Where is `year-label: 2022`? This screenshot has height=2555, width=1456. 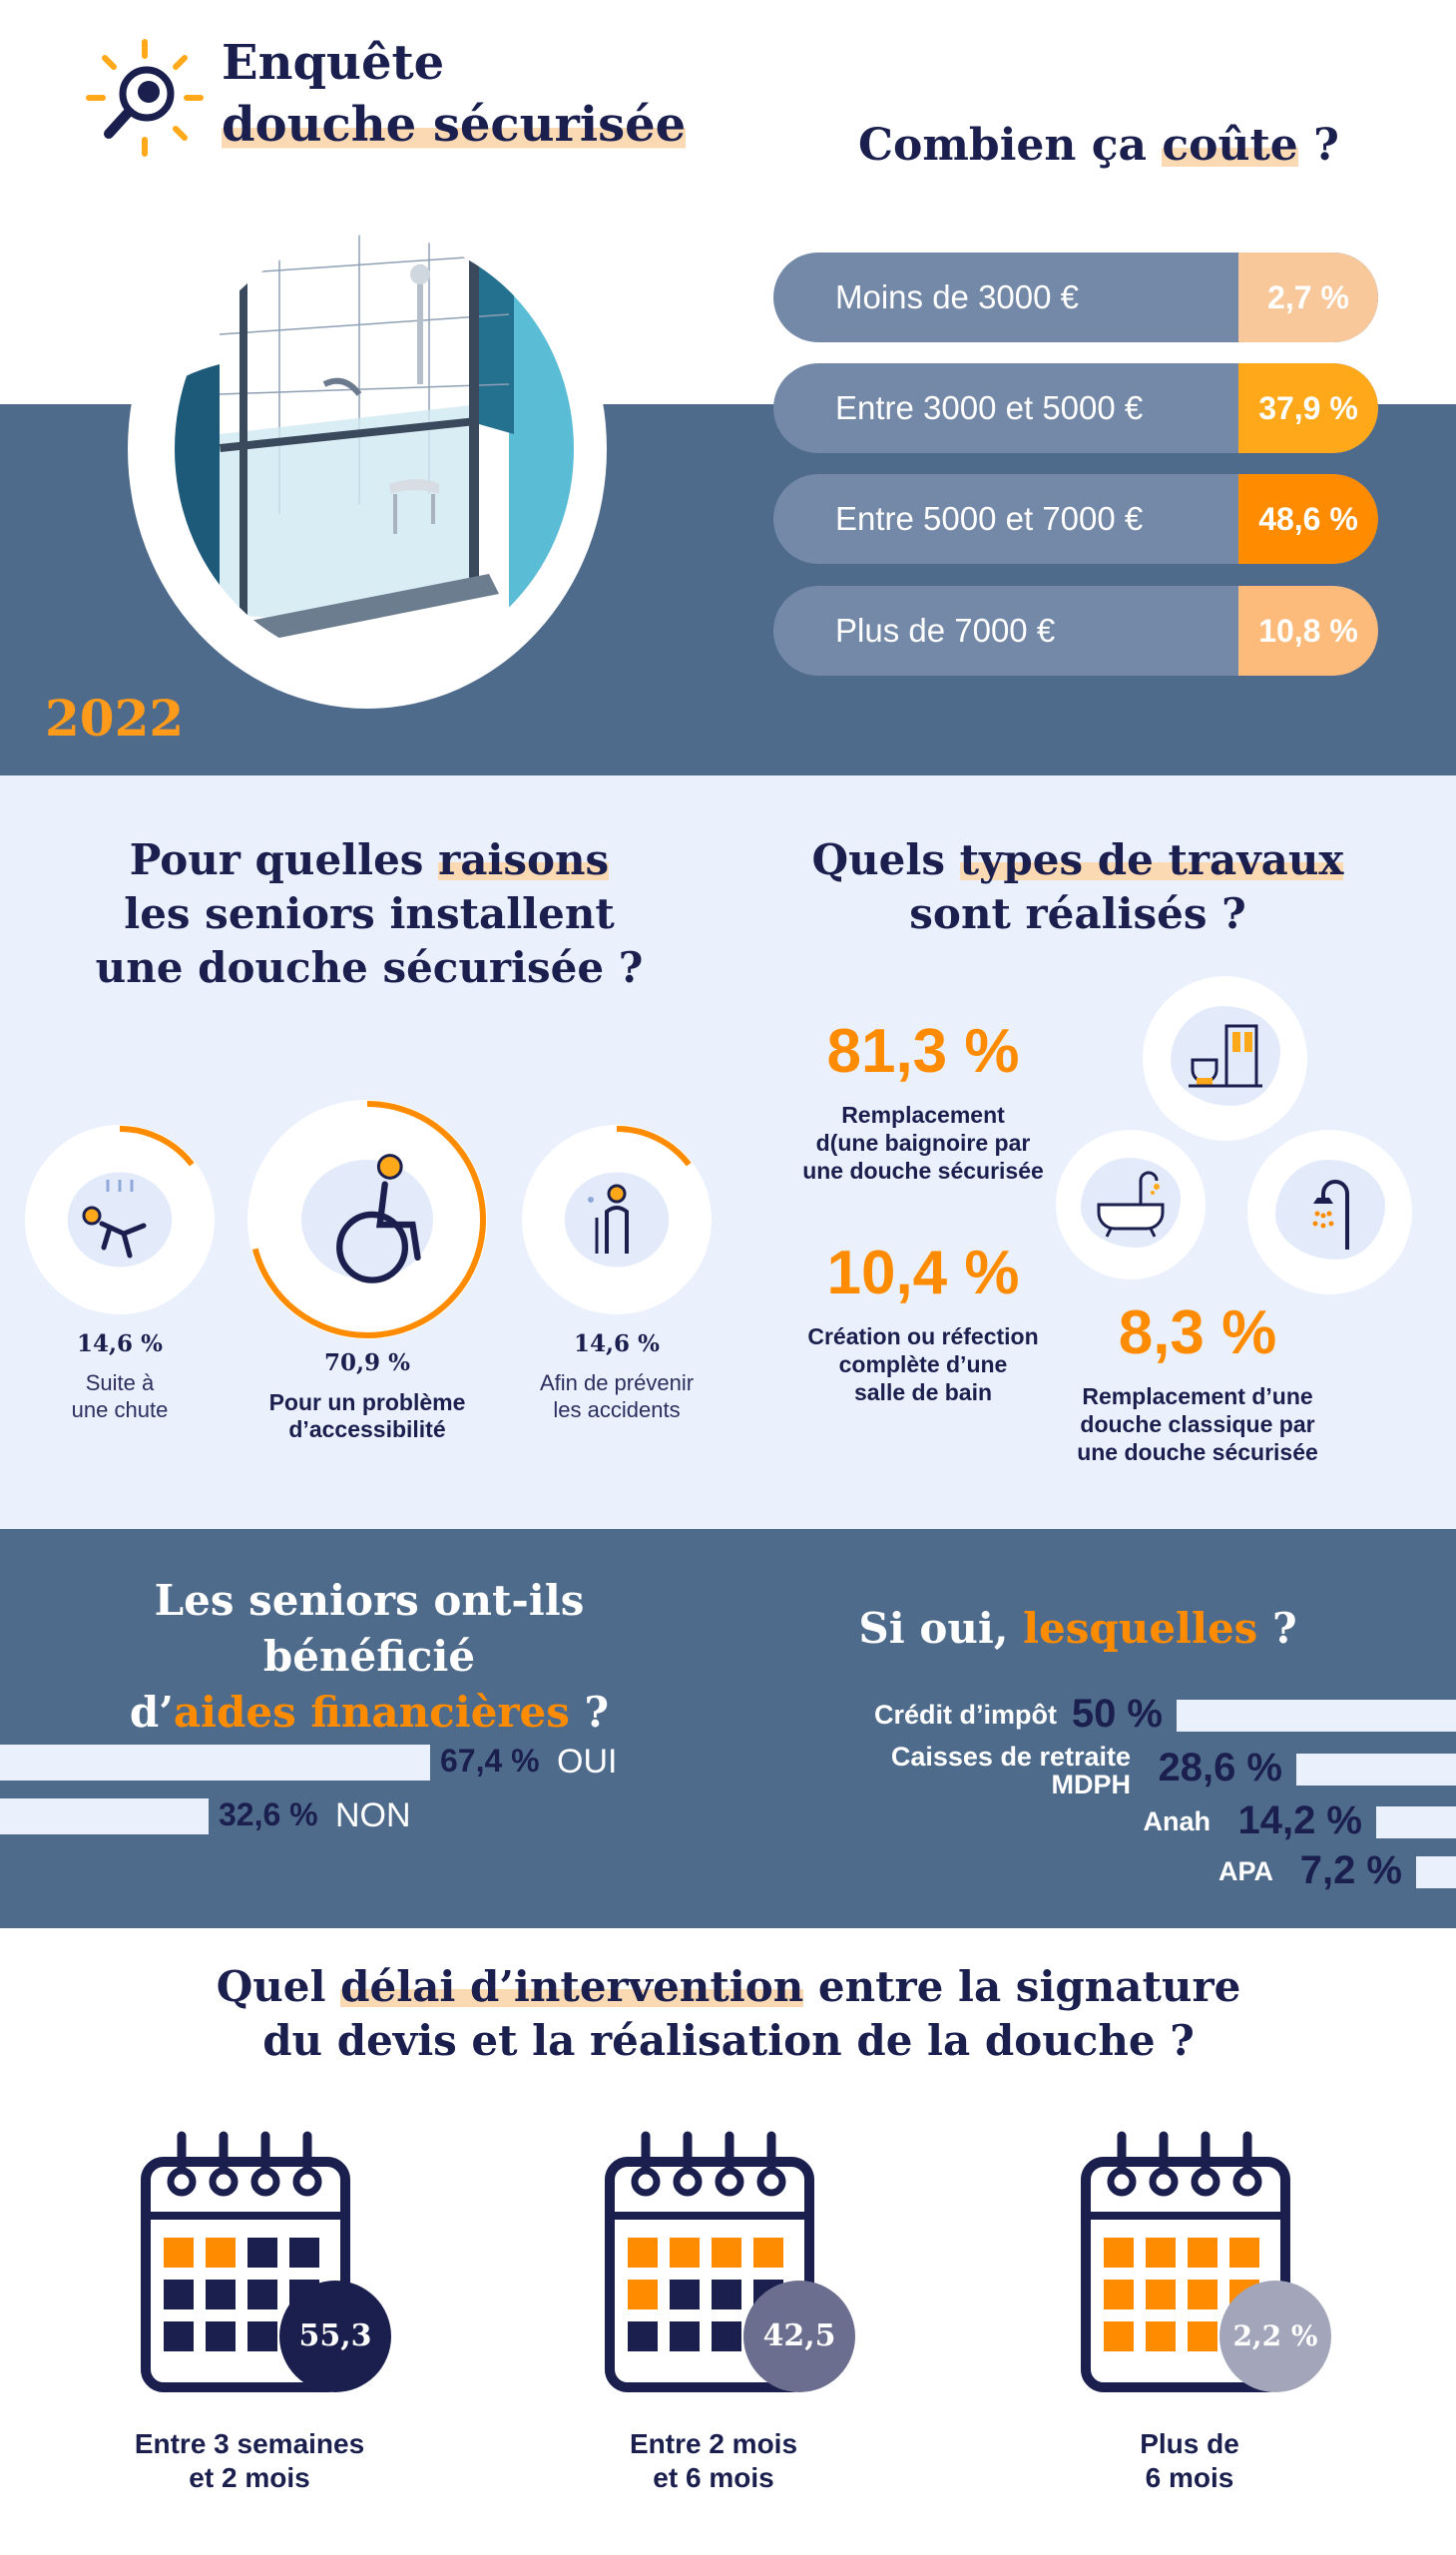 year-label: 2022 is located at coordinates (115, 718).